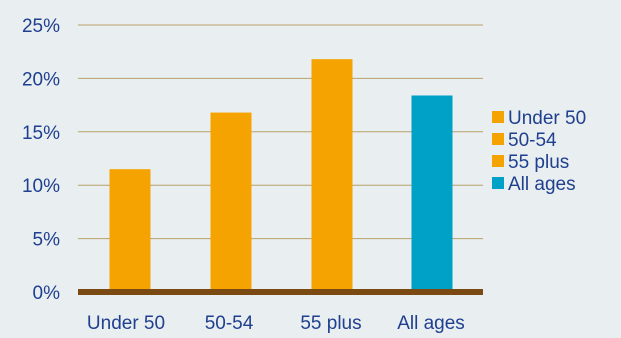 The width and height of the screenshot is (621, 338). Describe the element at coordinates (432, 193) in the screenshot. I see `bar-all-ages` at that location.